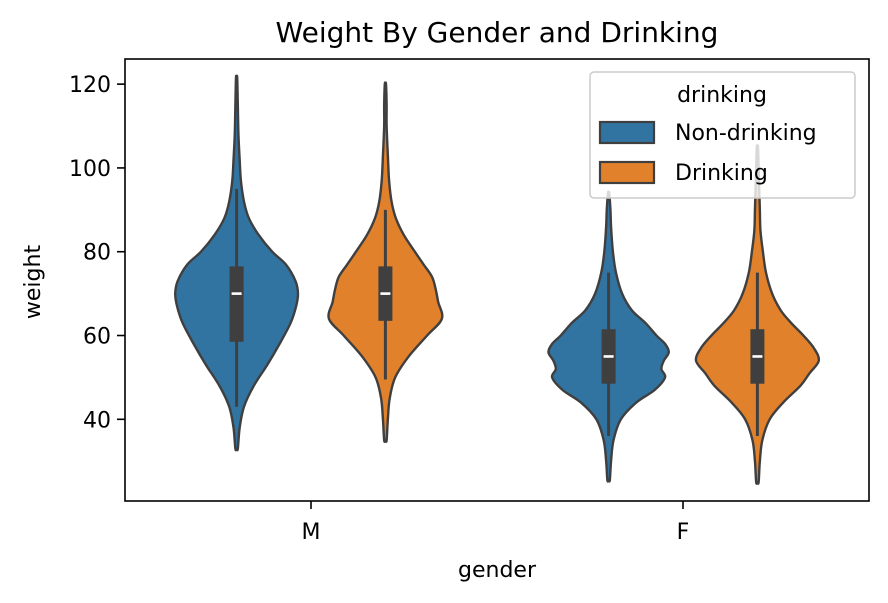  I want to click on violin-iqr-box, so click(236, 304).